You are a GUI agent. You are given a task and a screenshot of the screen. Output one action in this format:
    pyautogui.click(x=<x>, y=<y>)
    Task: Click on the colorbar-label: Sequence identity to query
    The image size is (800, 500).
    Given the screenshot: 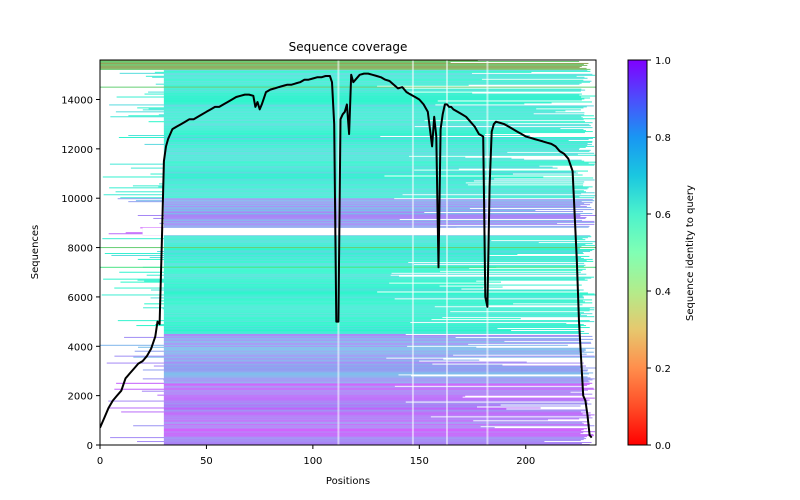 What is the action you would take?
    pyautogui.click(x=690, y=253)
    